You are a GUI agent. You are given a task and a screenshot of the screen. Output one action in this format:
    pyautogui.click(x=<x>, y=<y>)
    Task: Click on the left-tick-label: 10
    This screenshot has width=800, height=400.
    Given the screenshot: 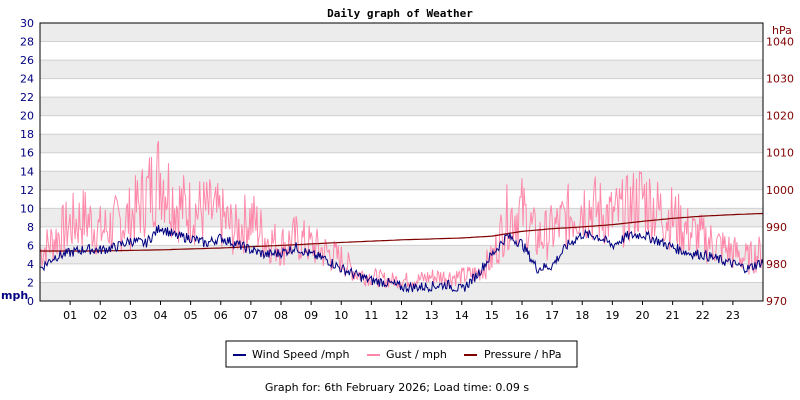 What is the action you would take?
    pyautogui.click(x=27, y=208)
    